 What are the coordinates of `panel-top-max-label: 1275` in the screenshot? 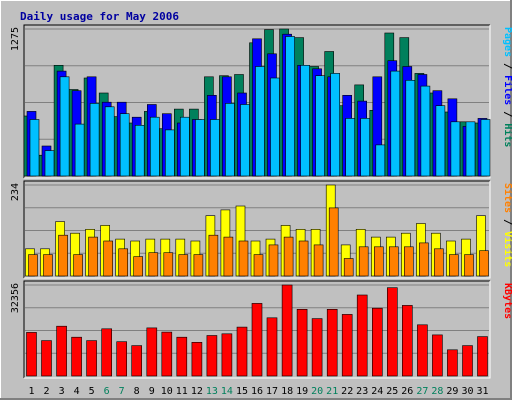 It's located at (15, 39).